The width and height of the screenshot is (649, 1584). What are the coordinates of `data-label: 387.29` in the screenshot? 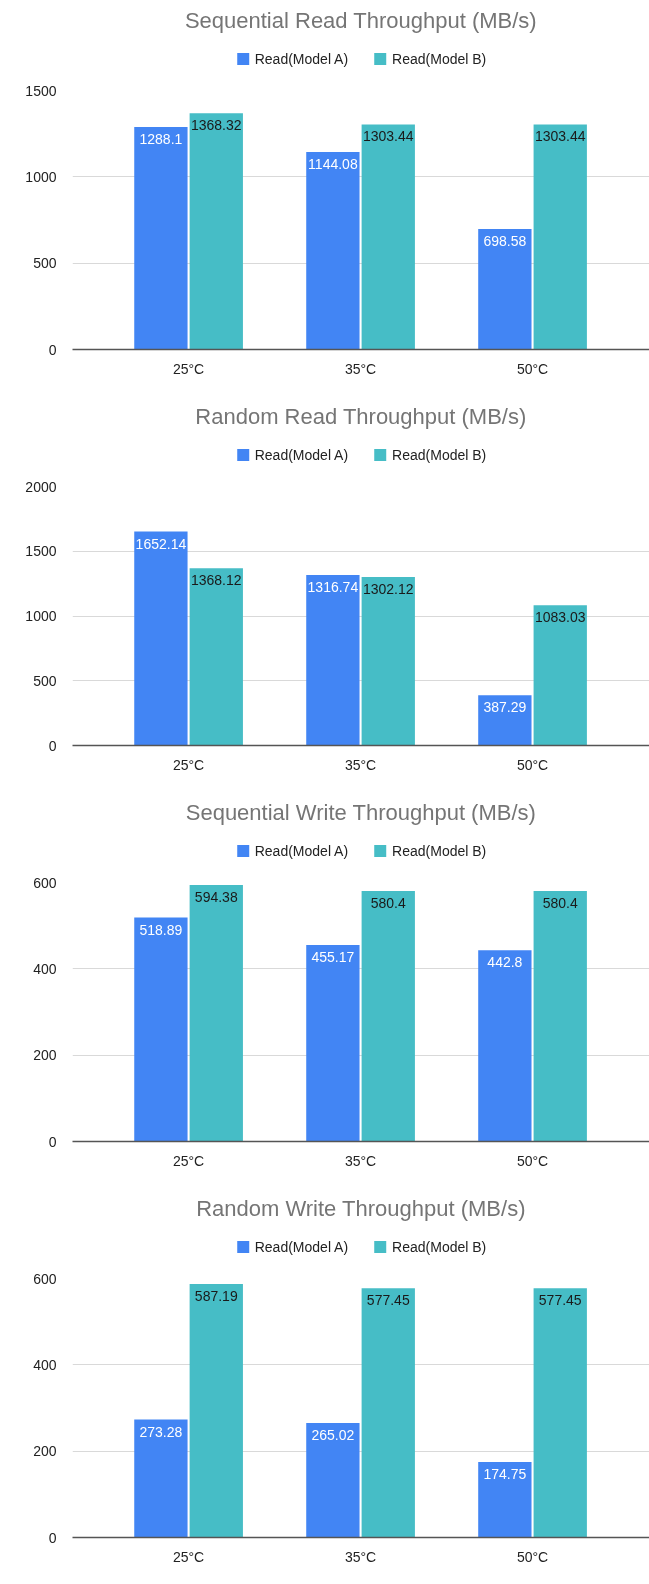 It's located at (505, 707).